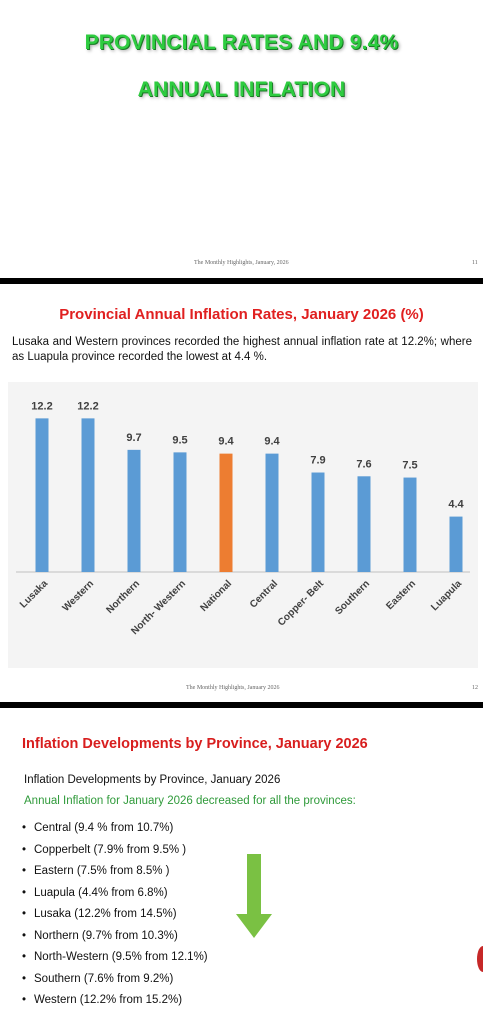  I want to click on list-item: • Northern (9.7% from 10.3%), so click(100, 935).